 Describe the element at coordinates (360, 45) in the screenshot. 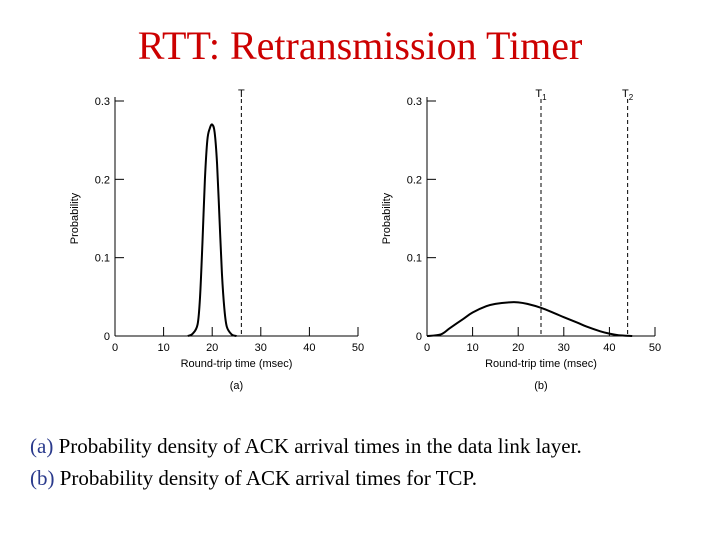

I see `slide-title: RTT: Retransmission Timer` at that location.